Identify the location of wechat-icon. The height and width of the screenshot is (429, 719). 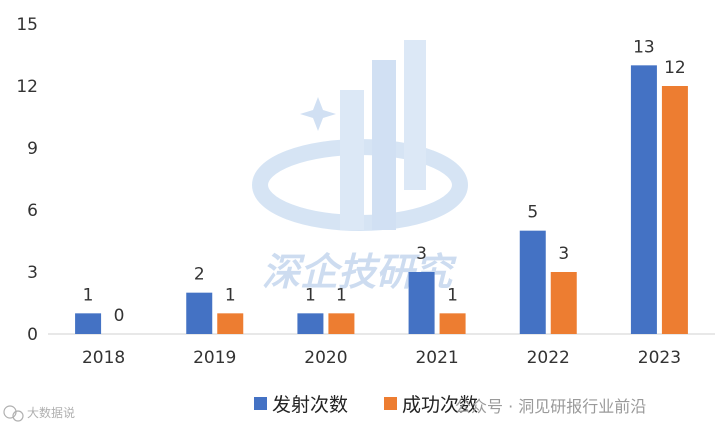
(13, 413).